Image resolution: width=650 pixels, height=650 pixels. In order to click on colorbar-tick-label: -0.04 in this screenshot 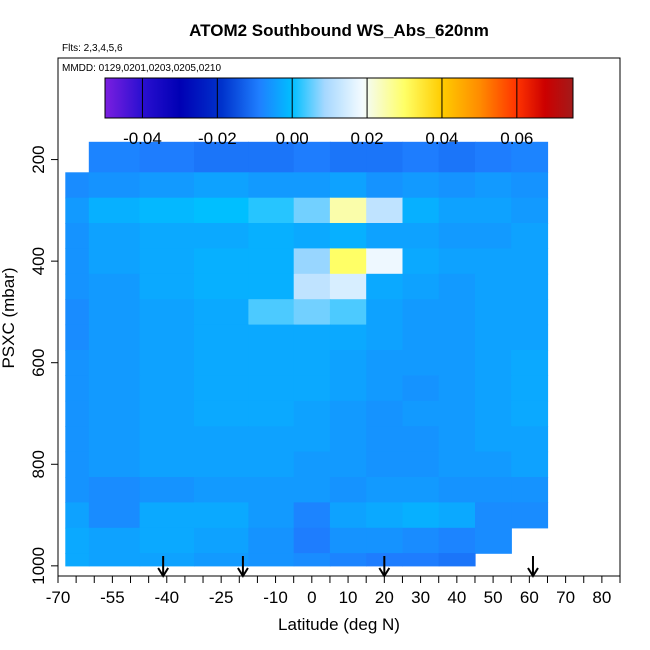, I will do `click(142, 138)`.